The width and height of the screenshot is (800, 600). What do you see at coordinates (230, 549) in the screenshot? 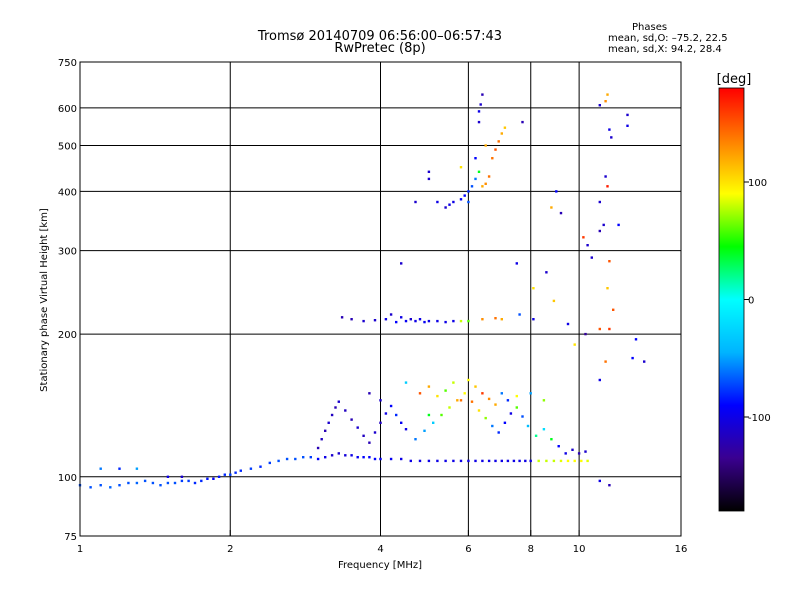
I see `x-tick-label: 2` at bounding box center [230, 549].